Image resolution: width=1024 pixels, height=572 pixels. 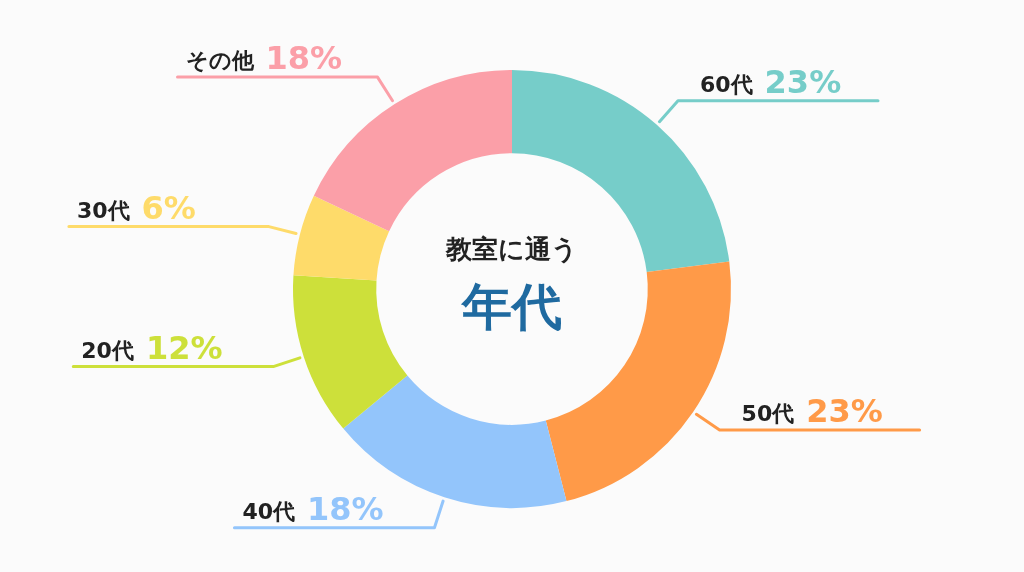 I want to click on slice-label: 20代, so click(x=107, y=350).